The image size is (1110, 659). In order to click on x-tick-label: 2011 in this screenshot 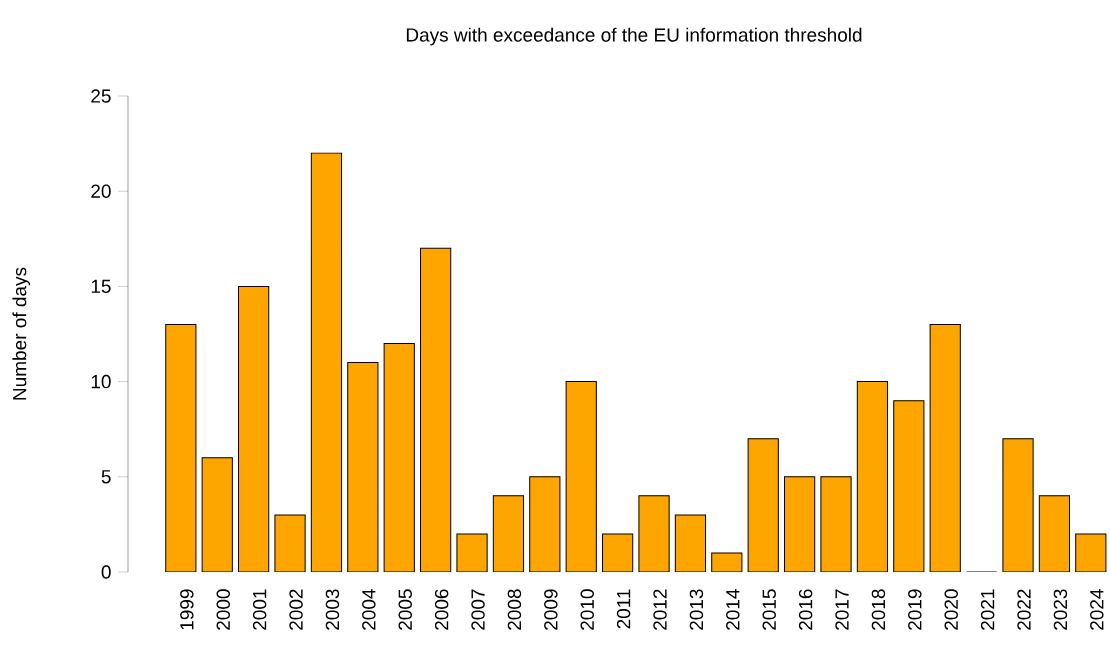, I will do `click(623, 609)`.